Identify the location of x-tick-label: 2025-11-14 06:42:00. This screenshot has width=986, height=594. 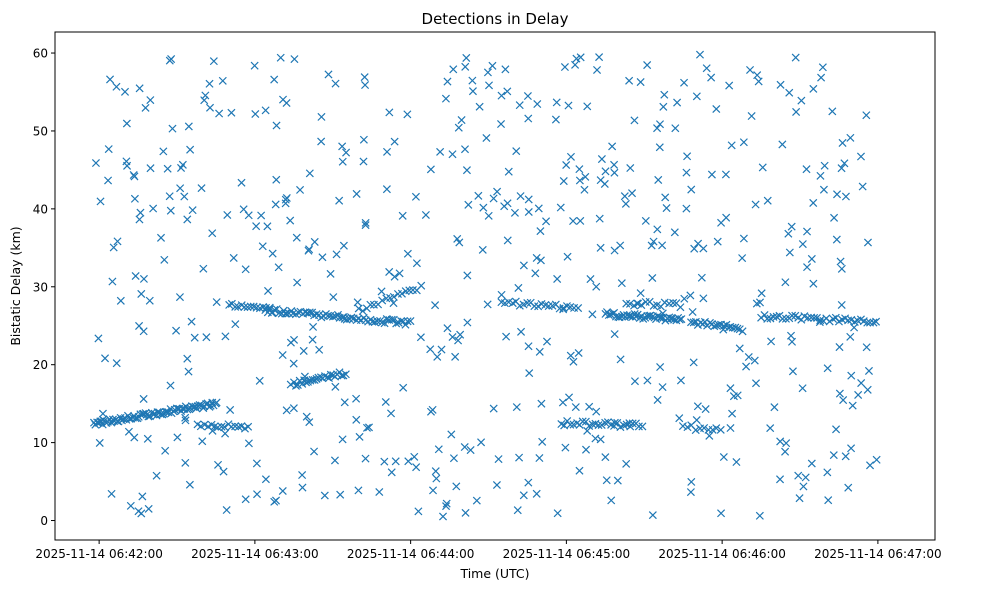
(98, 554).